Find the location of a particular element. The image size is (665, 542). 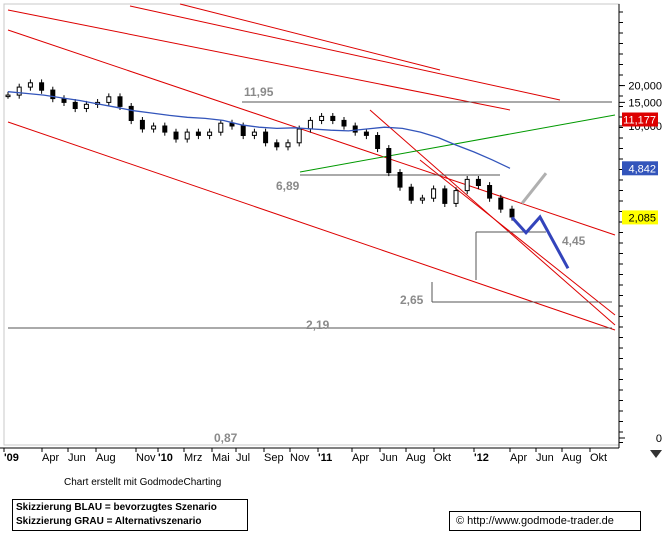

x-tick-label: Jul is located at coordinates (243, 458).